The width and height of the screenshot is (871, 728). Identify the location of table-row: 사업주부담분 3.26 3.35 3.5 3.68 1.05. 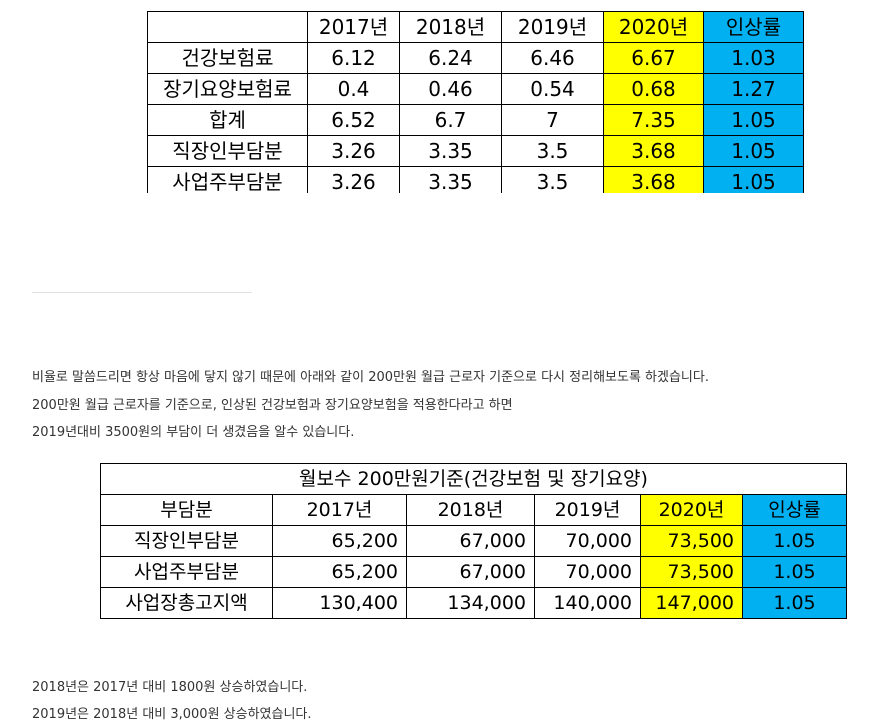
(475, 179).